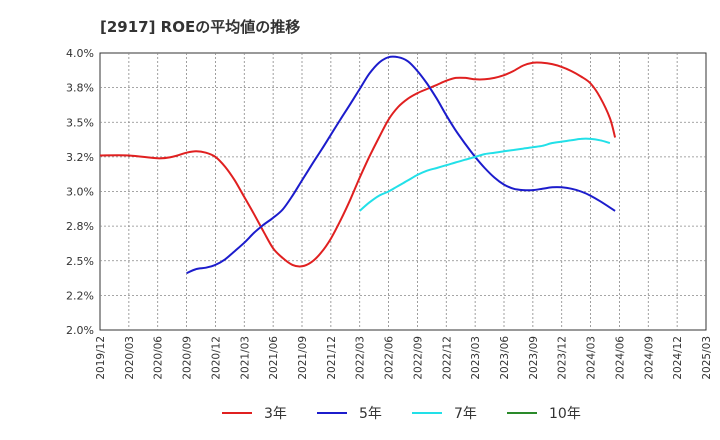 The image size is (720, 440). Describe the element at coordinates (80, 295) in the screenshot. I see `y-tick-label: 2.2%` at that location.